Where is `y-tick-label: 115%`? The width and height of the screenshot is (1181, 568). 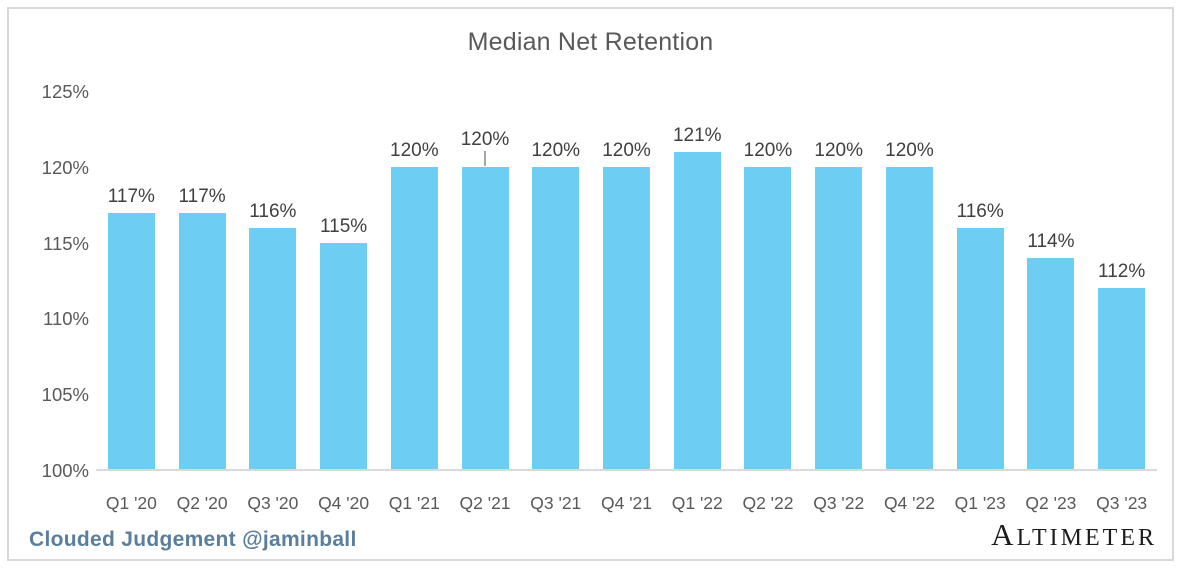
y-tick-label: 115% is located at coordinates (66, 243).